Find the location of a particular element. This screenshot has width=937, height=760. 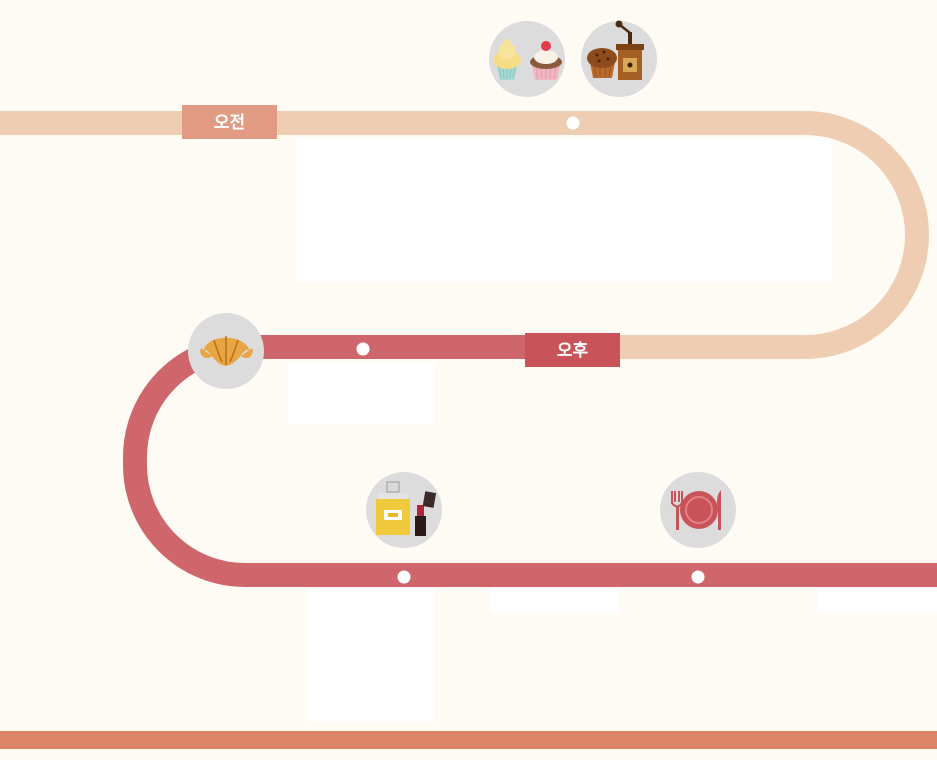

cupcakes-icon is located at coordinates (527, 59).